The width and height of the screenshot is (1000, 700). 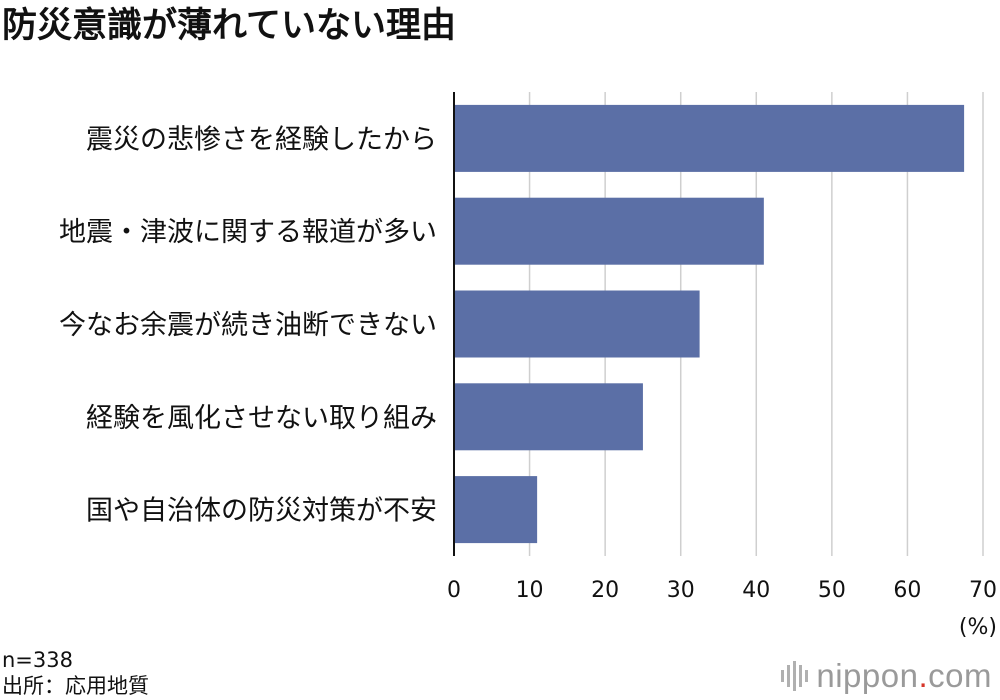 I want to click on sample-size: n=338, so click(x=37, y=660).